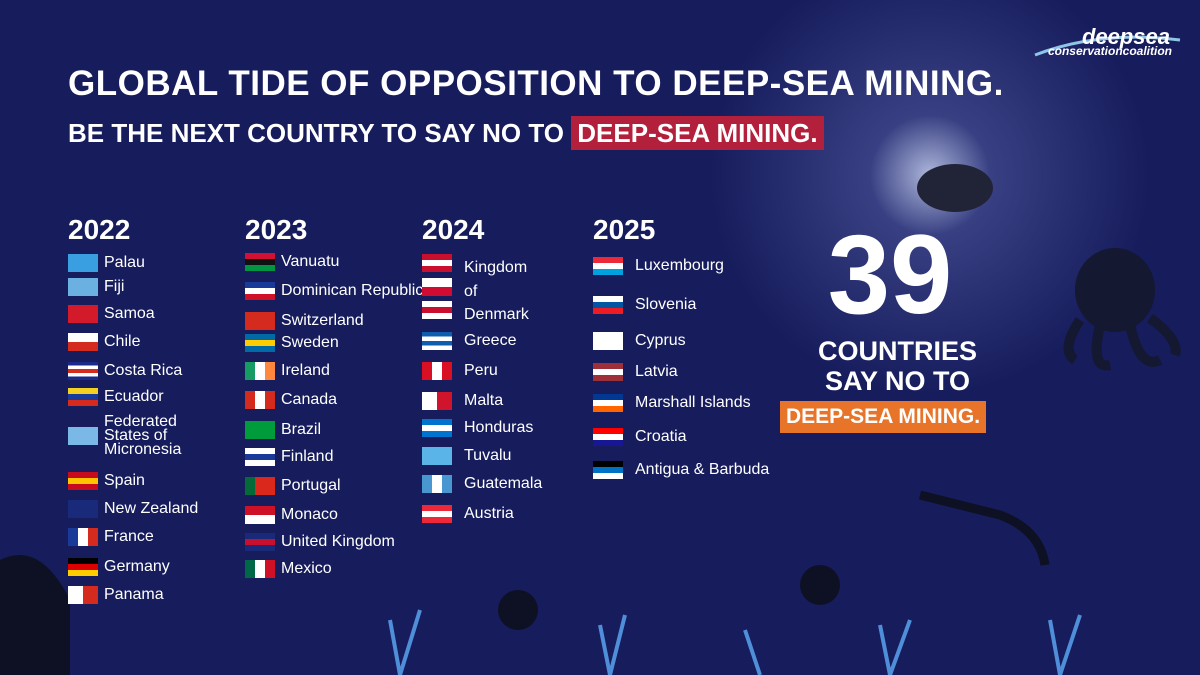  Describe the element at coordinates (122, 341) in the screenshot. I see `country-name: Chile` at that location.